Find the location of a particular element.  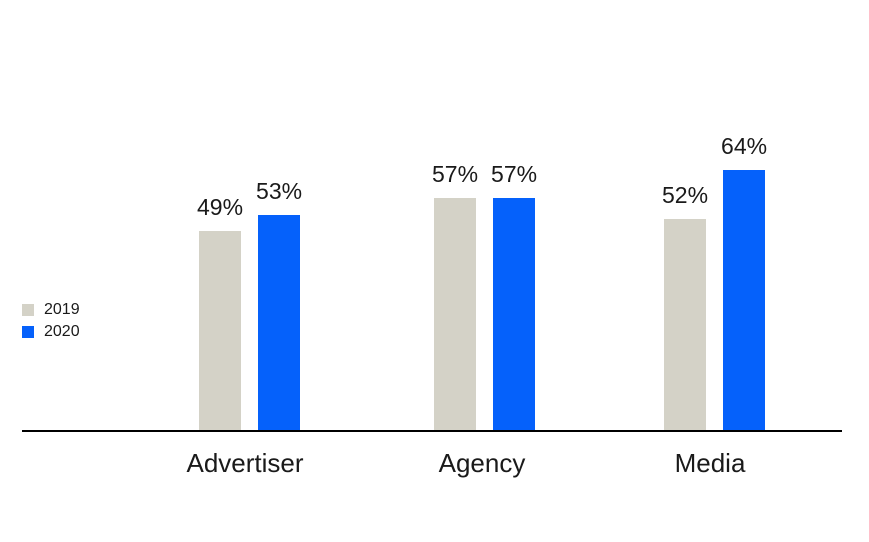

bar-2019-advertiser is located at coordinates (220, 330).